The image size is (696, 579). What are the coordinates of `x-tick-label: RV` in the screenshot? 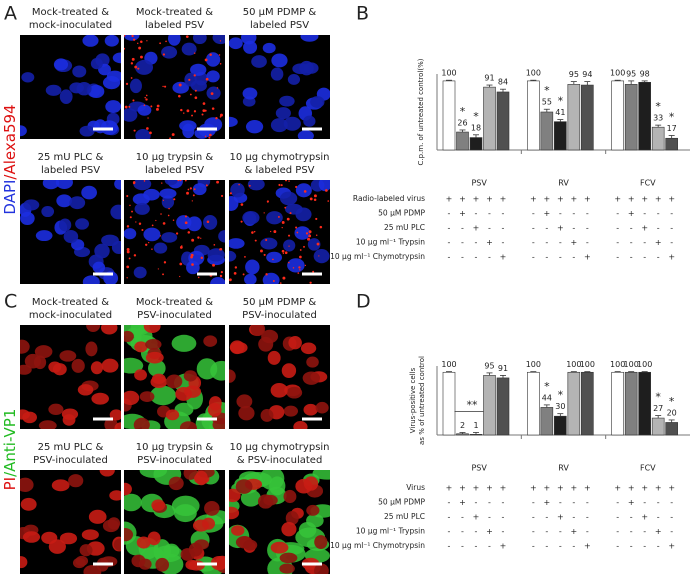 It's located at (563, 468).